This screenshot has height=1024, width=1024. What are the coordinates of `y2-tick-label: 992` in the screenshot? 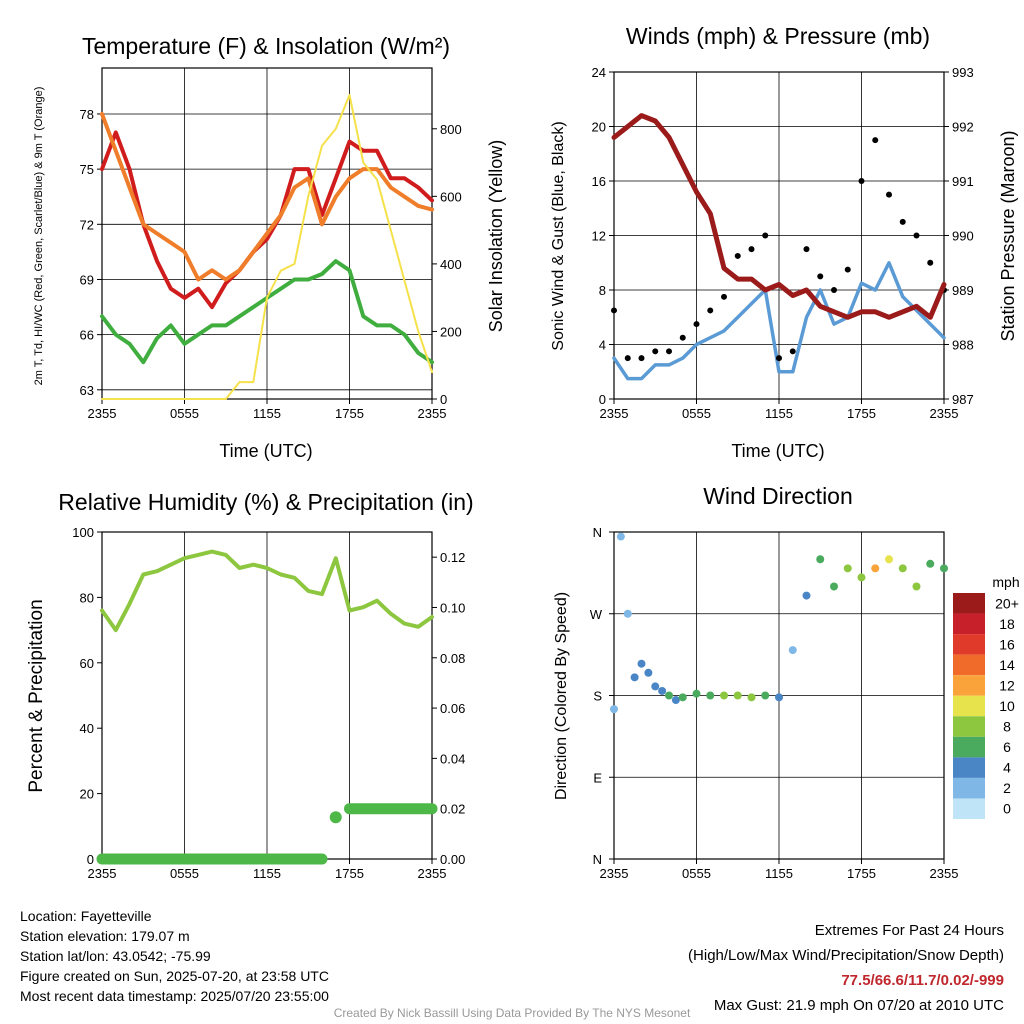 It's located at (963, 127).